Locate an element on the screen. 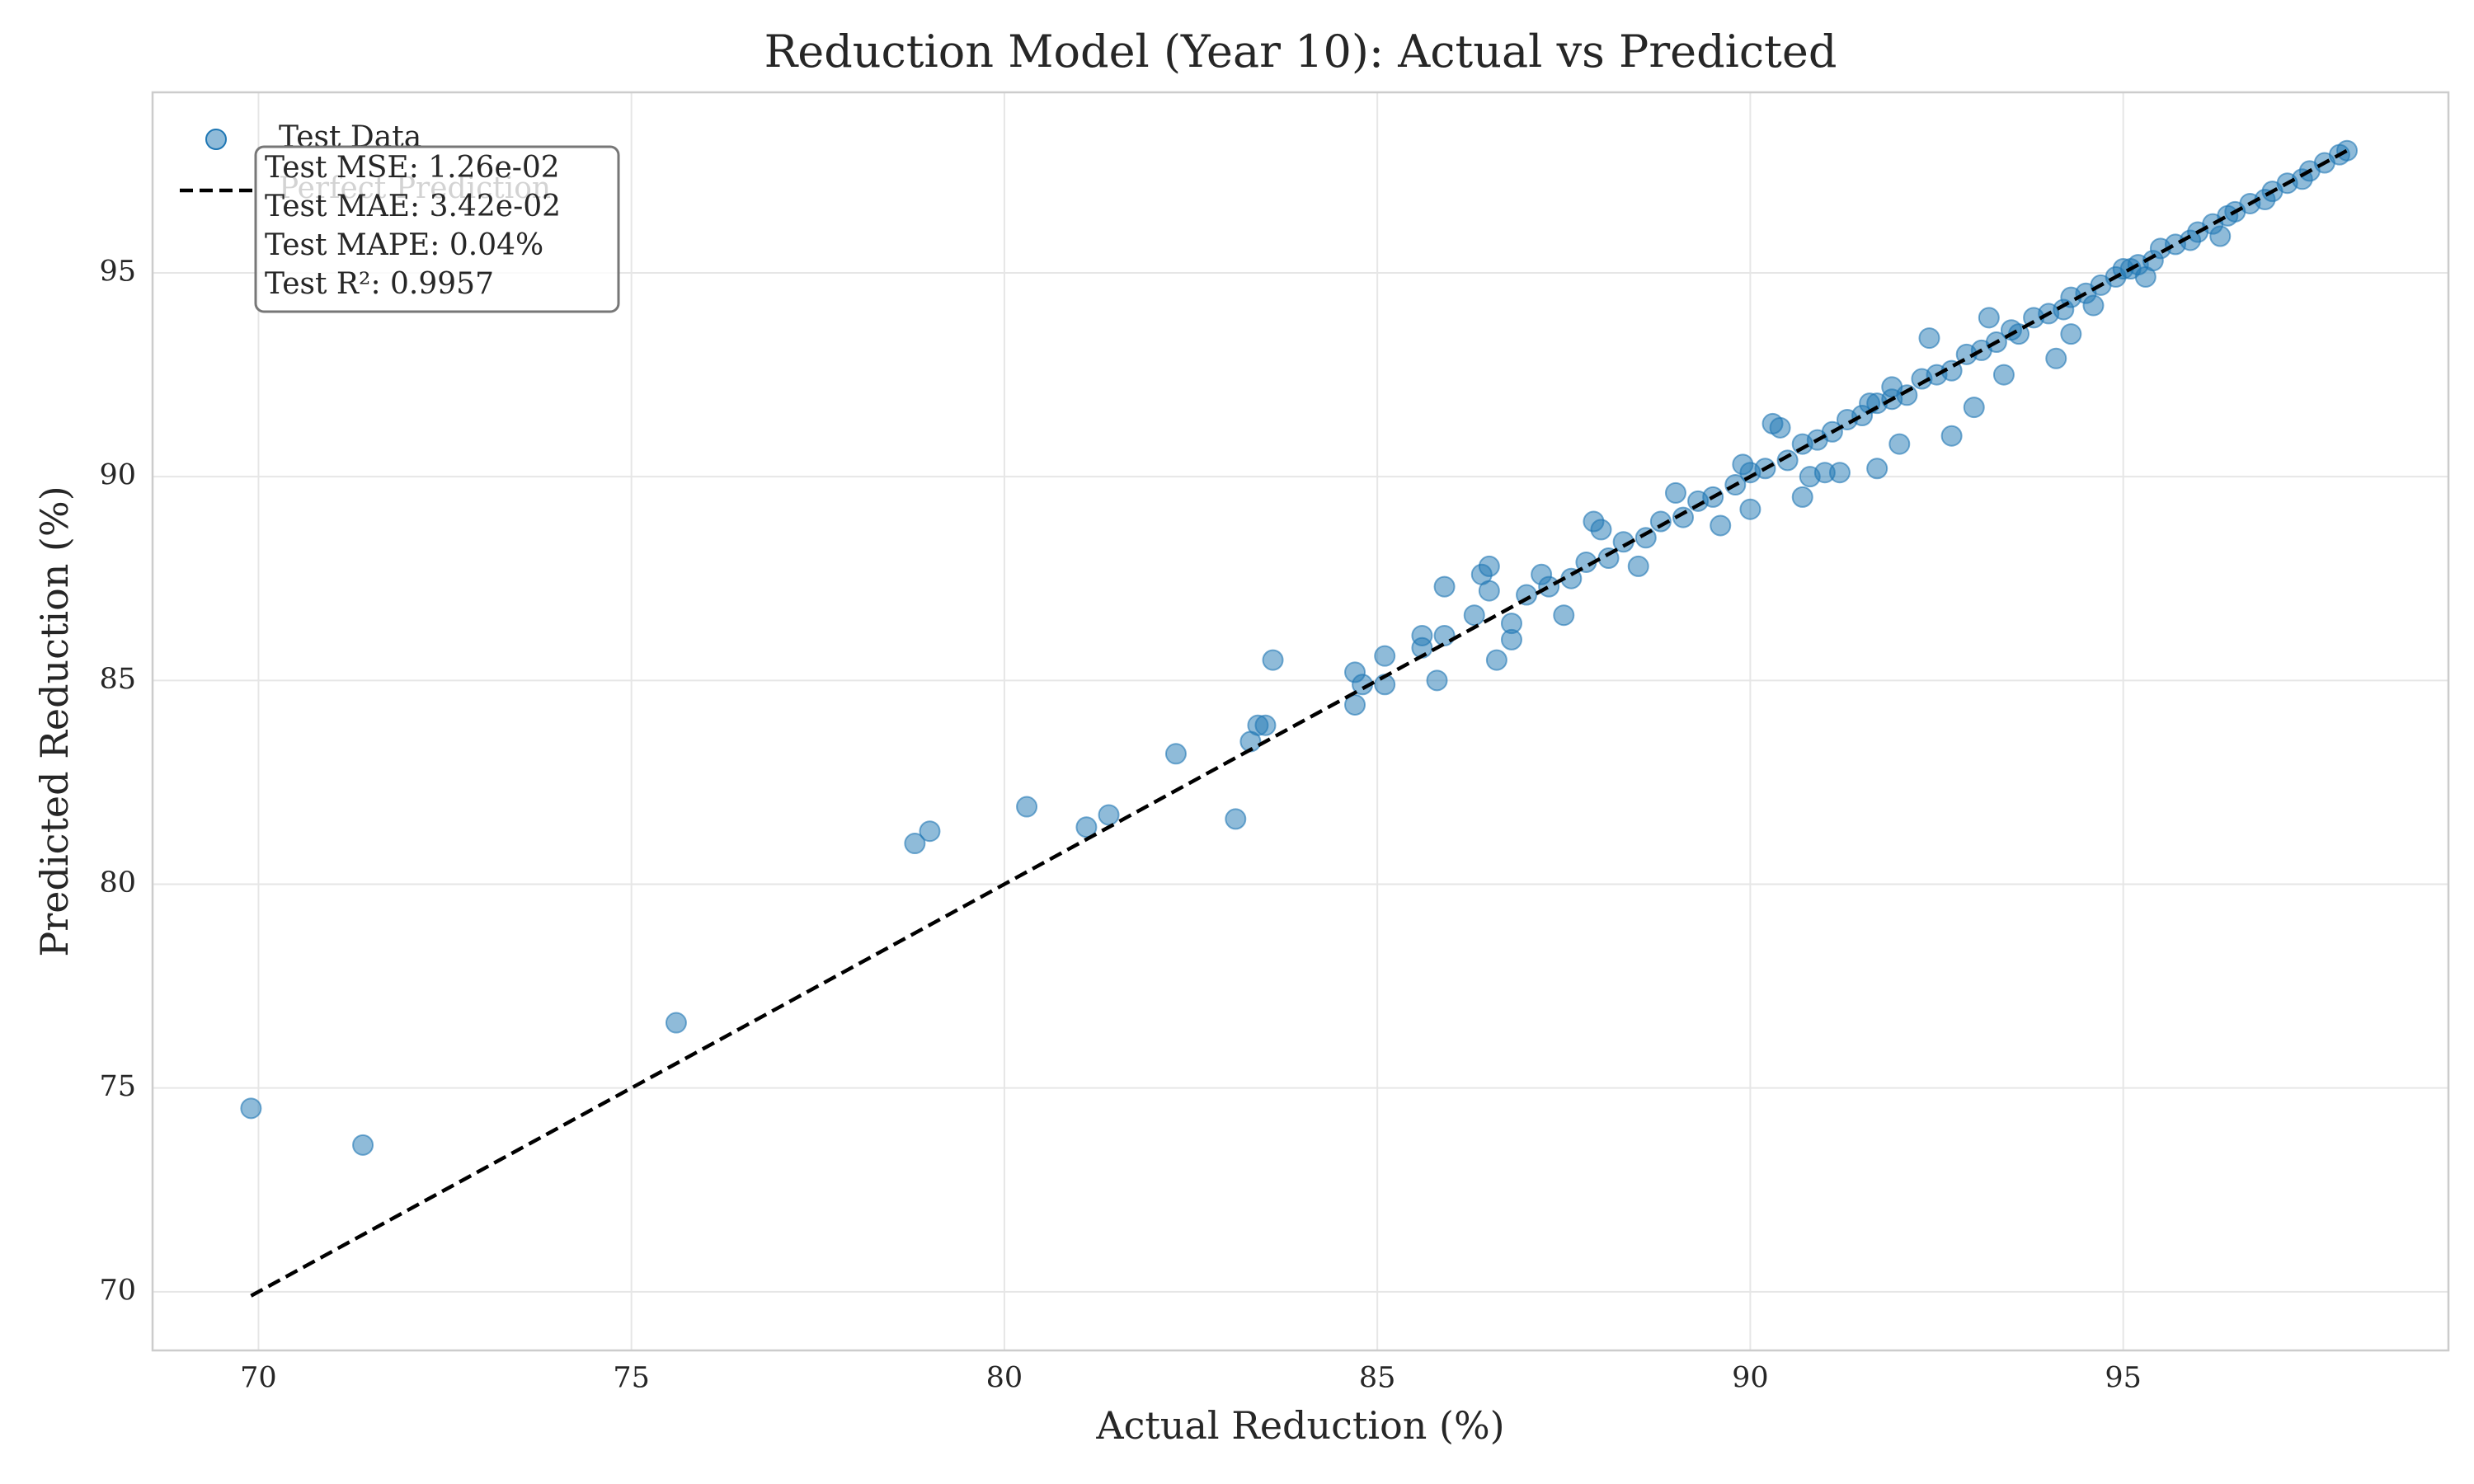 The image size is (2474, 1484). legend-marker is located at coordinates (216, 139).